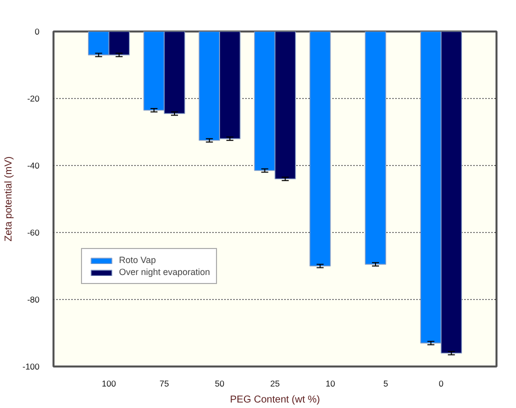 The width and height of the screenshot is (516, 408). Describe the element at coordinates (331, 383) in the screenshot. I see `x-tick-label: 10` at that location.